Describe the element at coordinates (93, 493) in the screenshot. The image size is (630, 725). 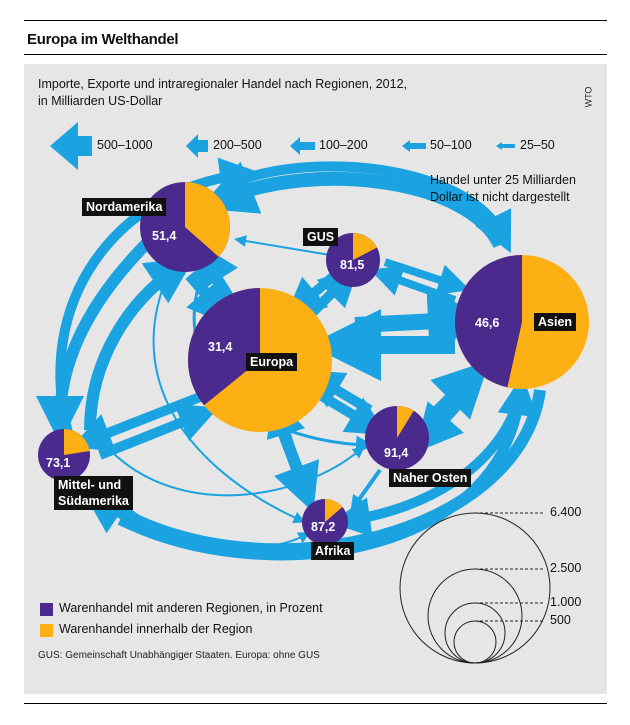
I see `region-label-mittel: Mittel- und Südamerika` at that location.